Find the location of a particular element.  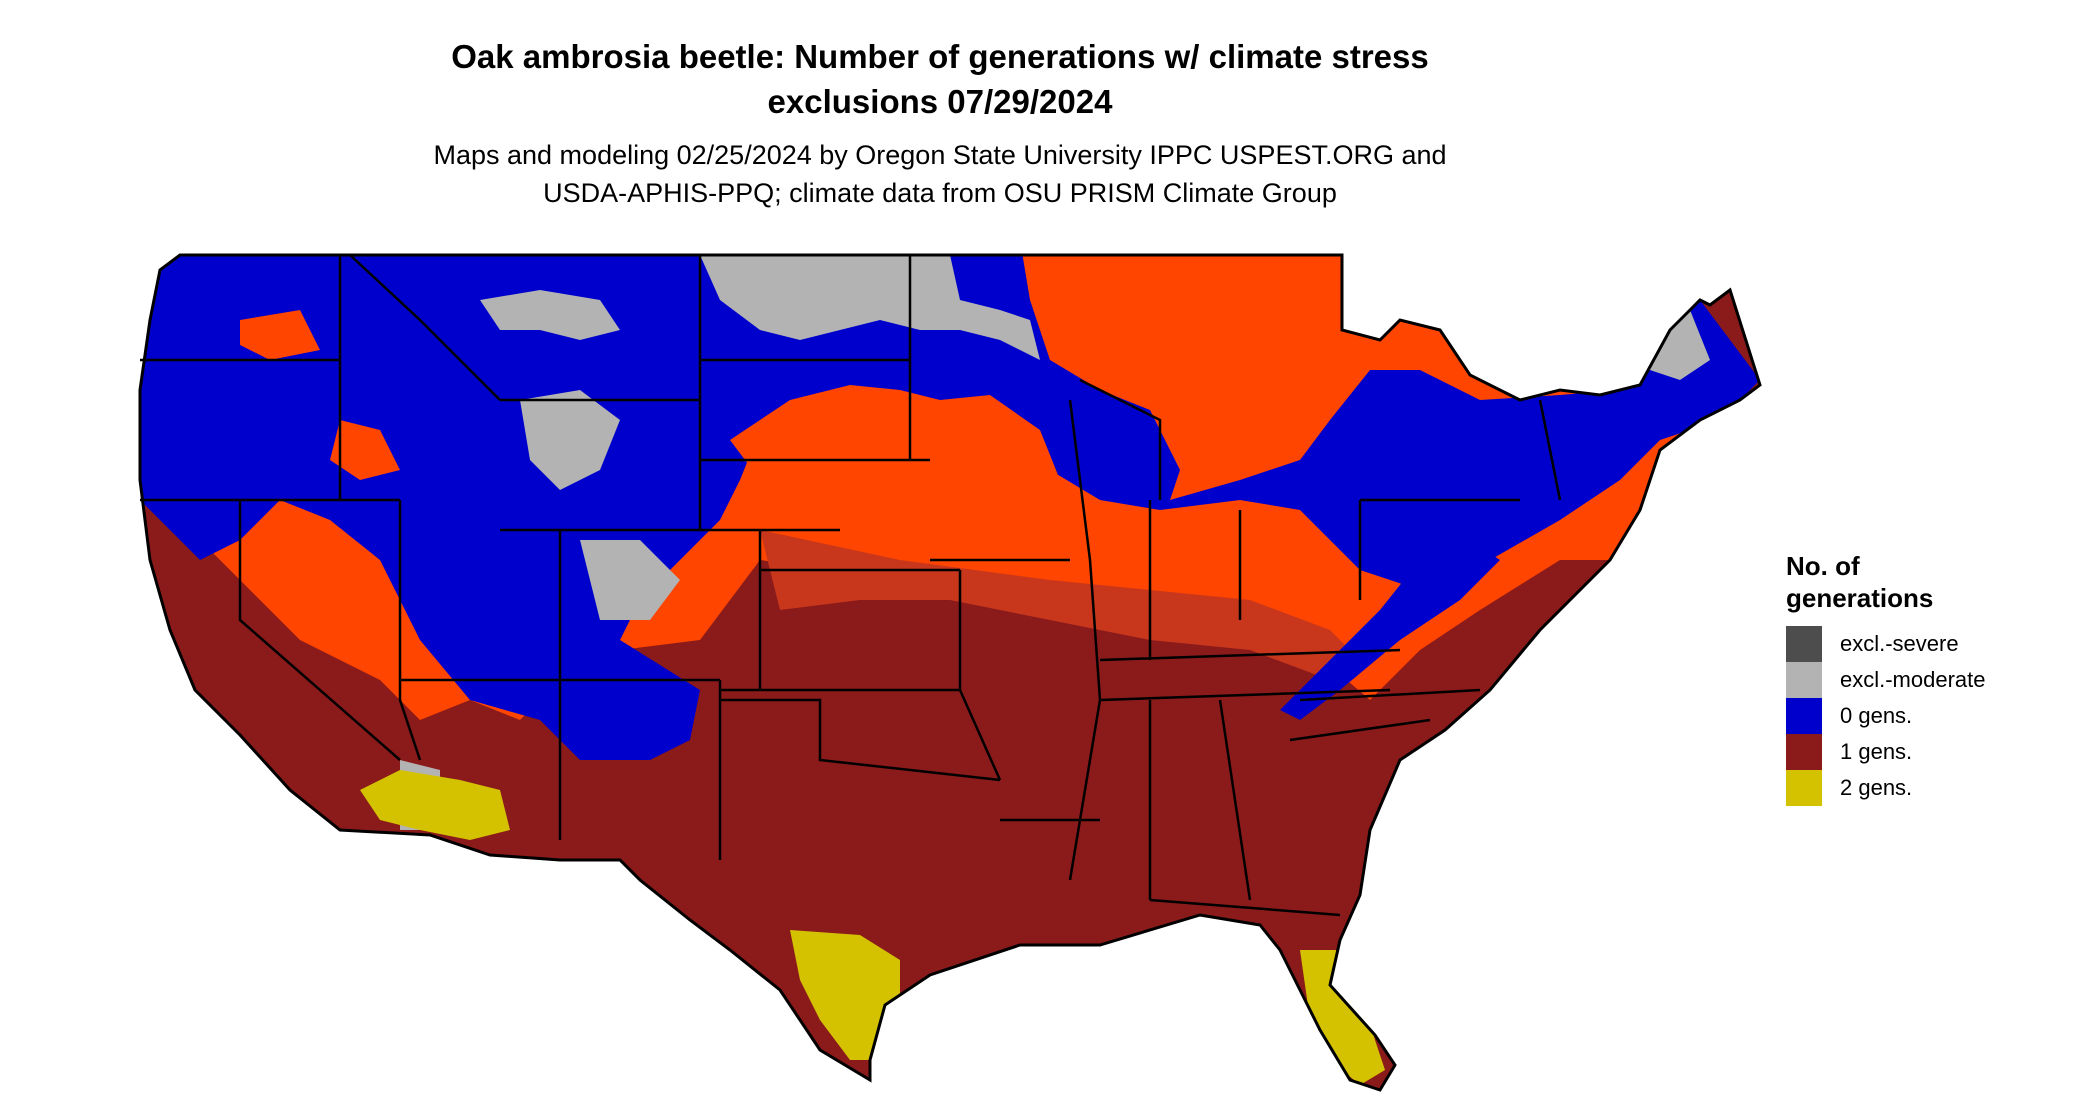

zone-zero-gens-appalachia is located at coordinates (1390, 630).